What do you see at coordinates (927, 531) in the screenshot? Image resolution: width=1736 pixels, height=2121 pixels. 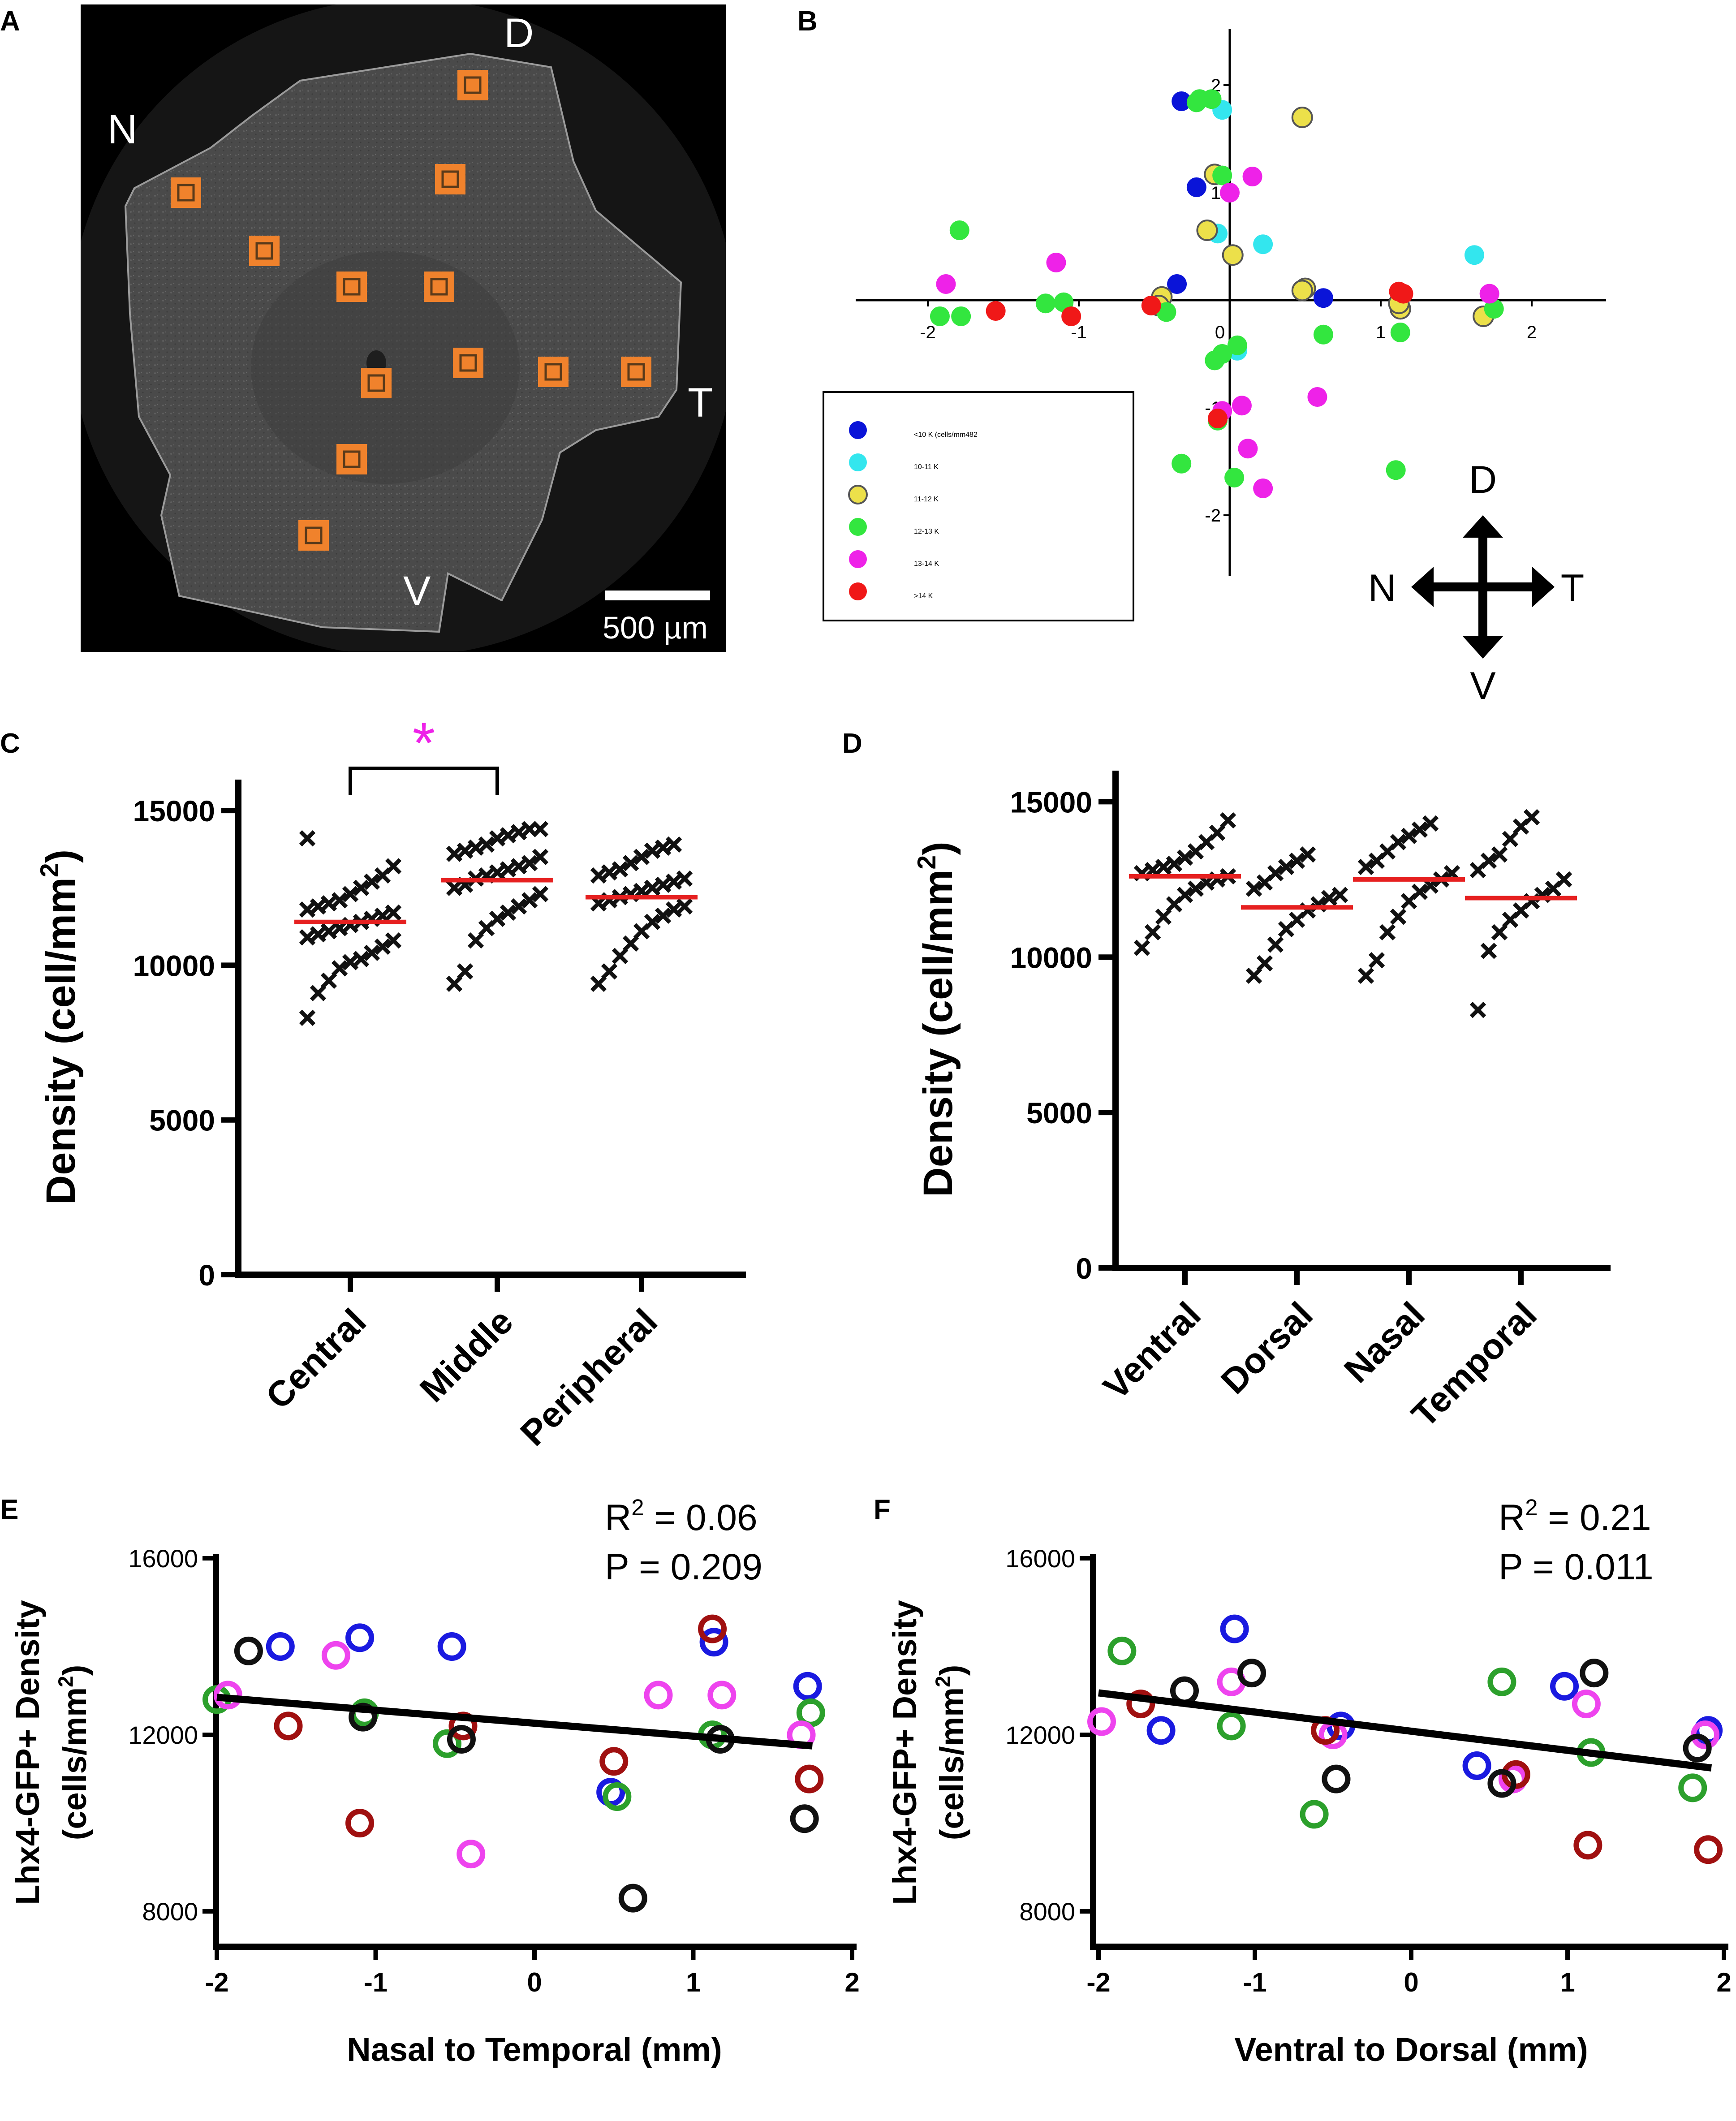 I see `legend-label-base: 12-13 K` at bounding box center [927, 531].